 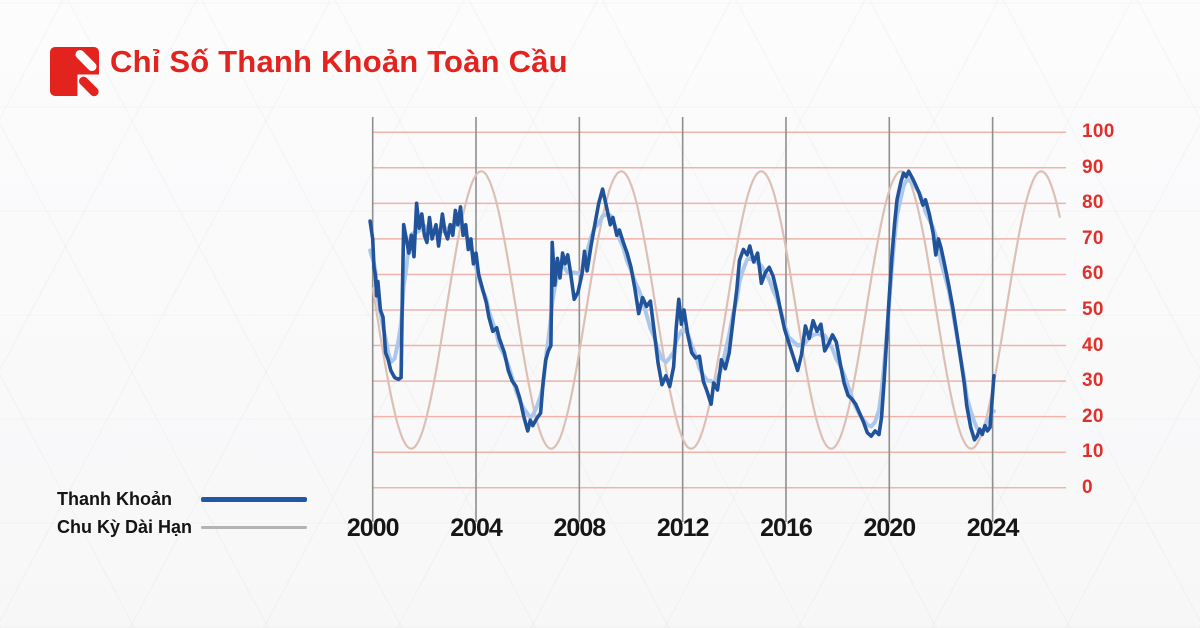 I want to click on legend-label-cycle: Chu Kỳ Dài Hạn, so click(x=125, y=526).